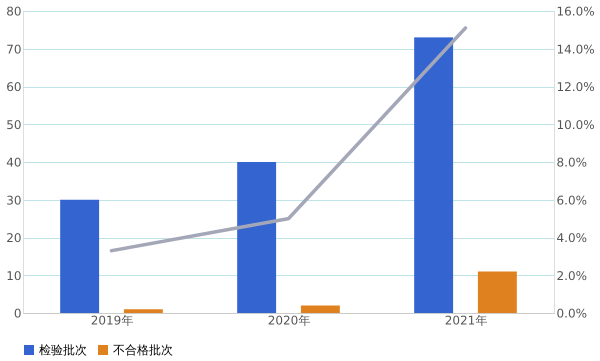 This screenshot has width=600, height=361. Describe the element at coordinates (575, 87) in the screenshot. I see `y2-tick-label: 12.0%` at that location.